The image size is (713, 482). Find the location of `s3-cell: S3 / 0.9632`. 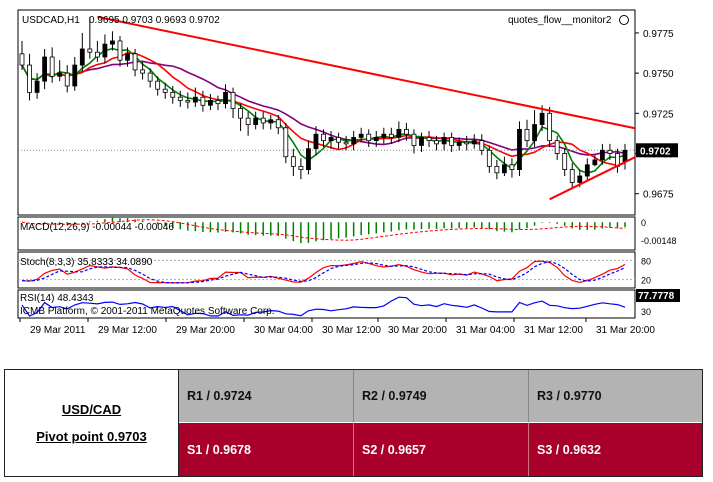

s3-cell: S3 / 0.9632 is located at coordinates (615, 449).